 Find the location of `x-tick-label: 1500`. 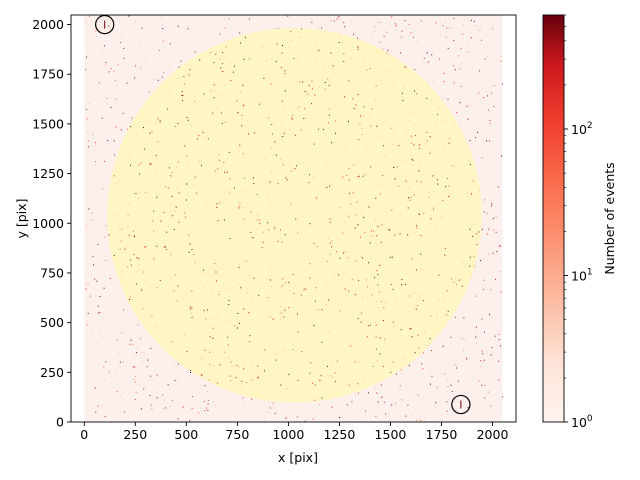

x-tick-label: 1500 is located at coordinates (391, 434).